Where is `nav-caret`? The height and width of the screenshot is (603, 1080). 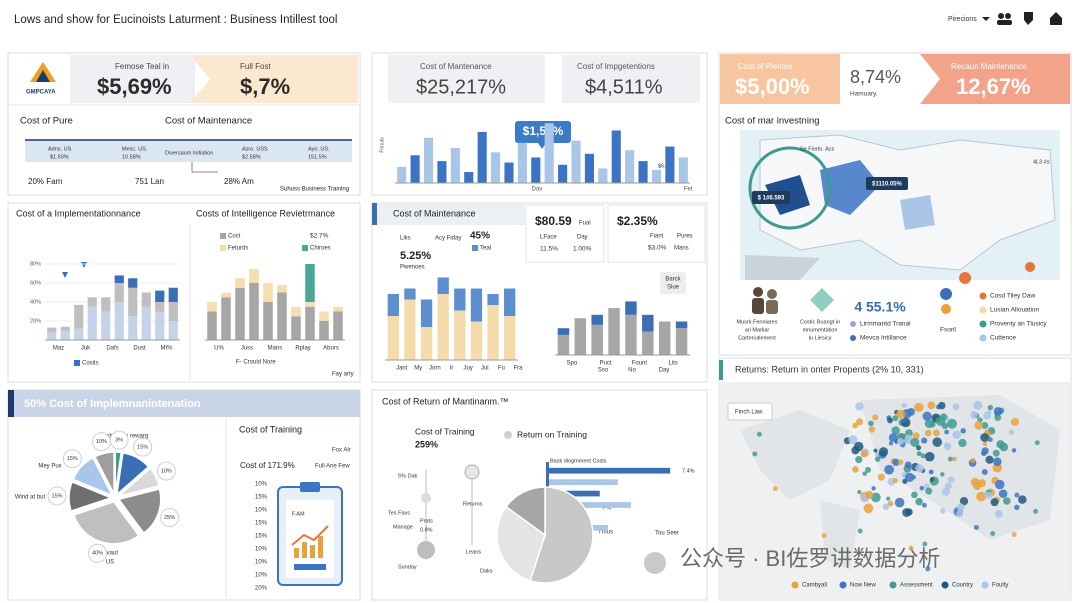 nav-caret is located at coordinates (986, 19).